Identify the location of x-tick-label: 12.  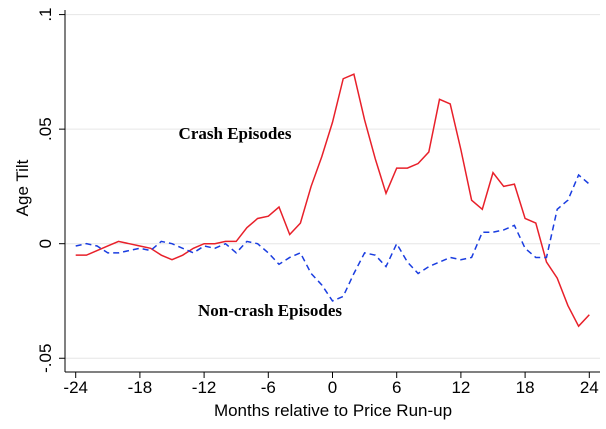
(460, 387).